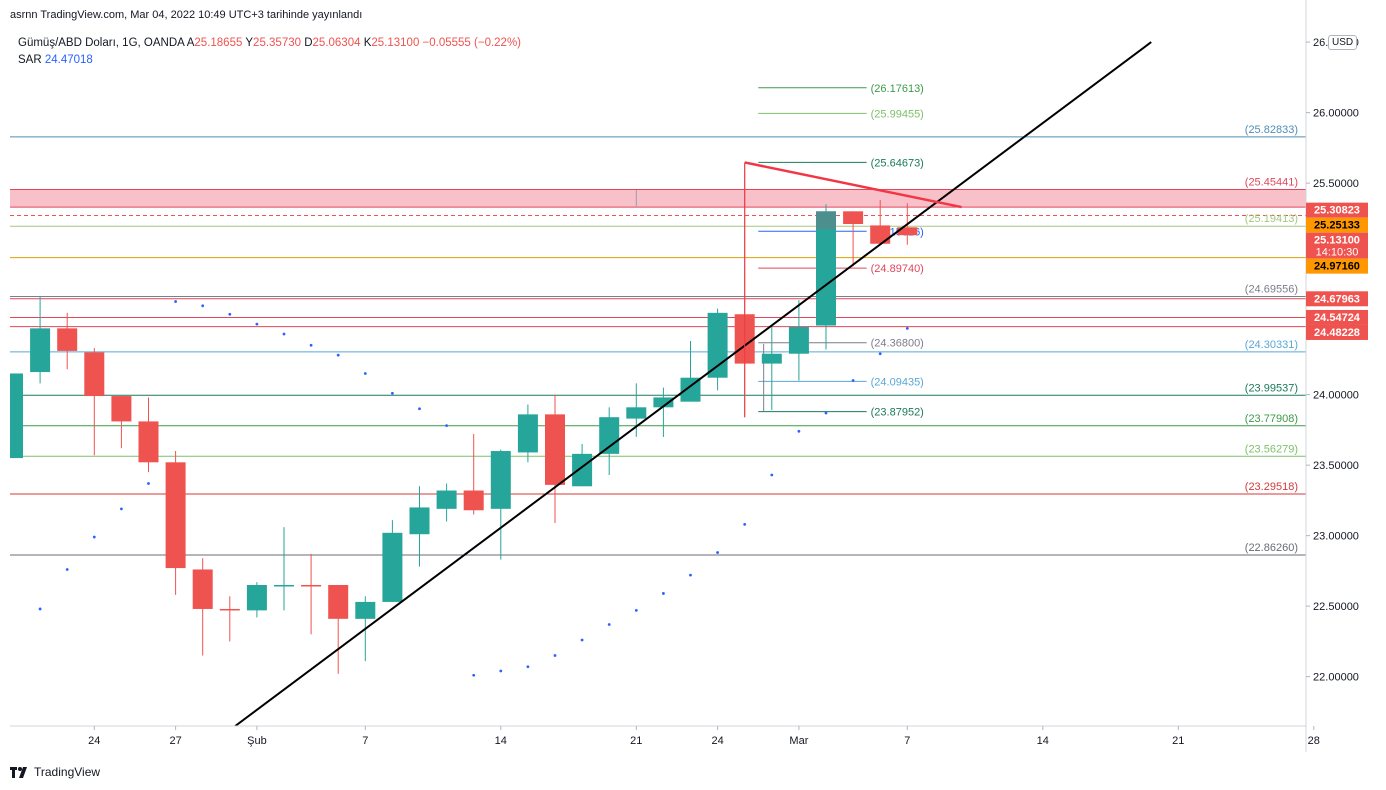  I want to click on resistance-trendline, so click(853, 185).